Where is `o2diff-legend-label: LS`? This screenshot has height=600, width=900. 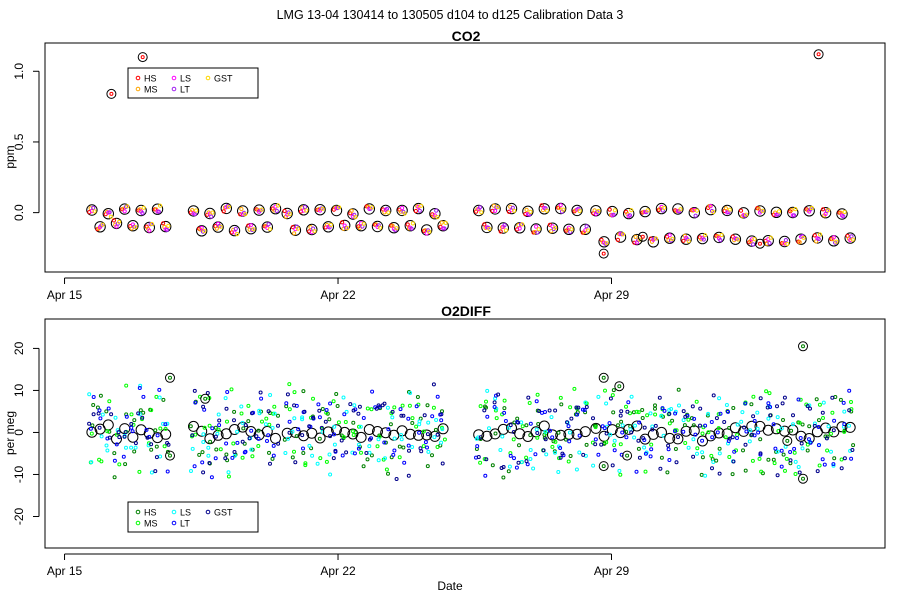 o2diff-legend-label: LS is located at coordinates (185, 513).